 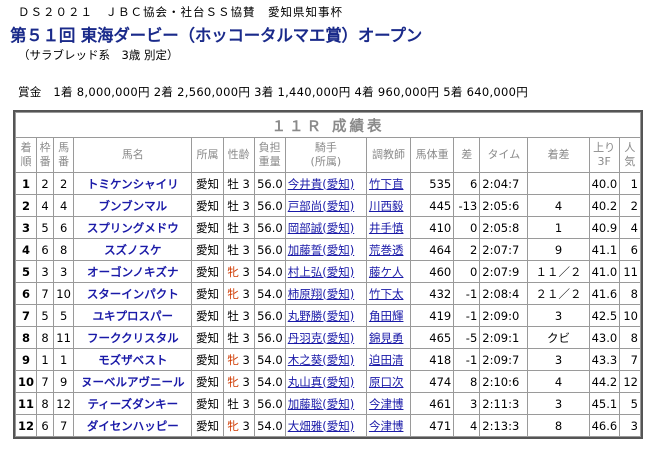 What do you see at coordinates (604, 205) in the screenshot?
I see `last3f-cell: 40.2` at bounding box center [604, 205].